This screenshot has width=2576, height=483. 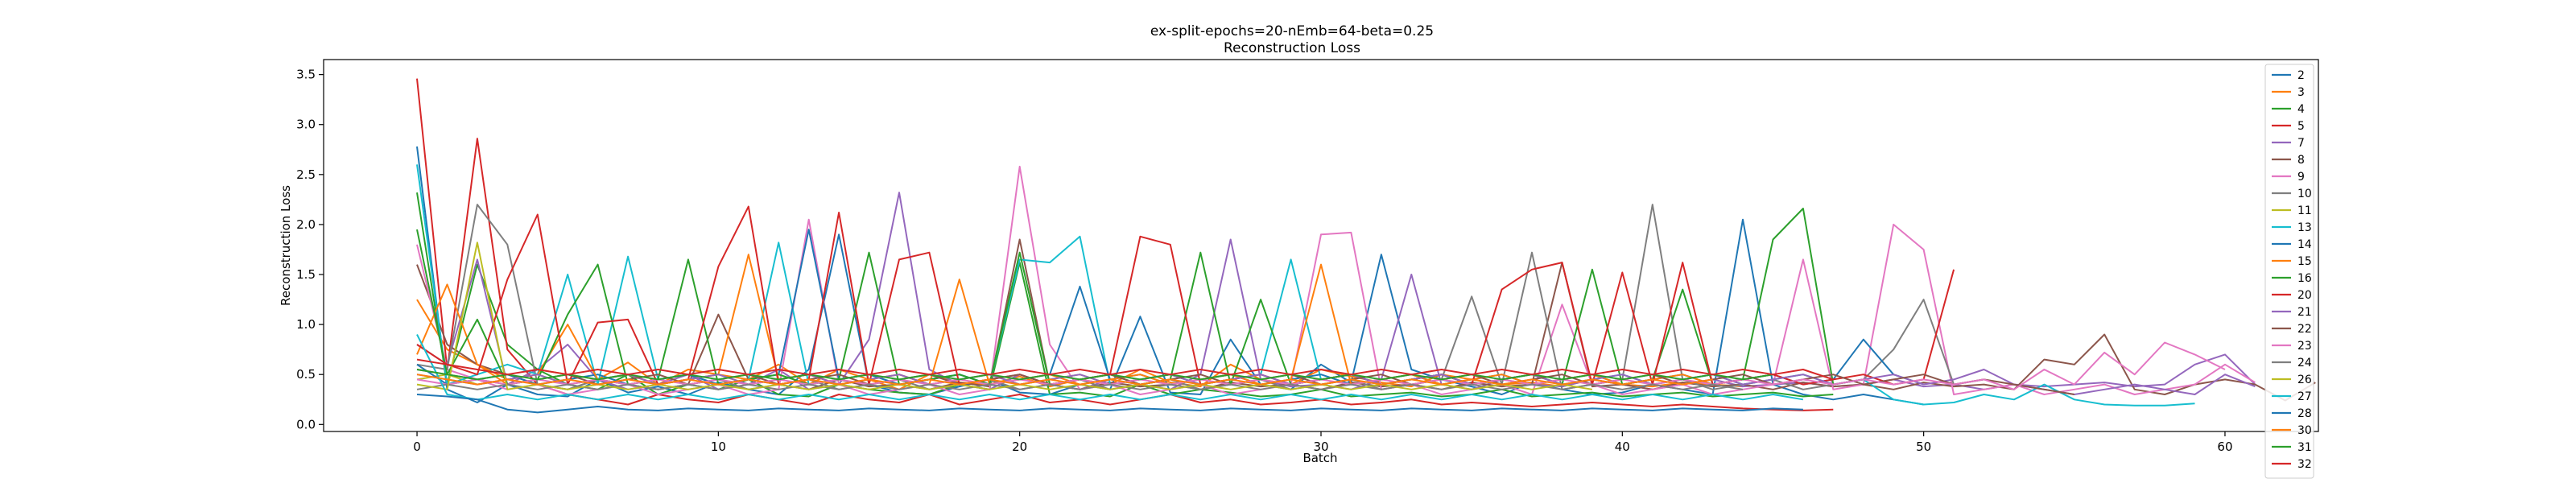 I want to click on legend-label: 24, so click(x=2304, y=363).